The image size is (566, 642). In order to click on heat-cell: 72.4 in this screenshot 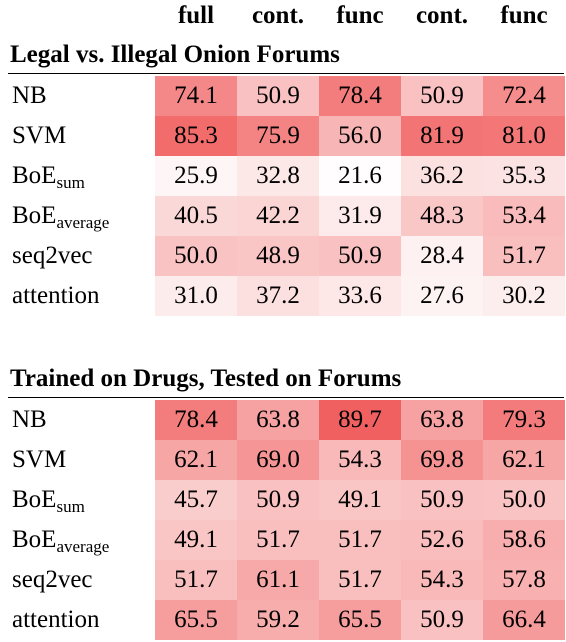, I will do `click(524, 96)`.